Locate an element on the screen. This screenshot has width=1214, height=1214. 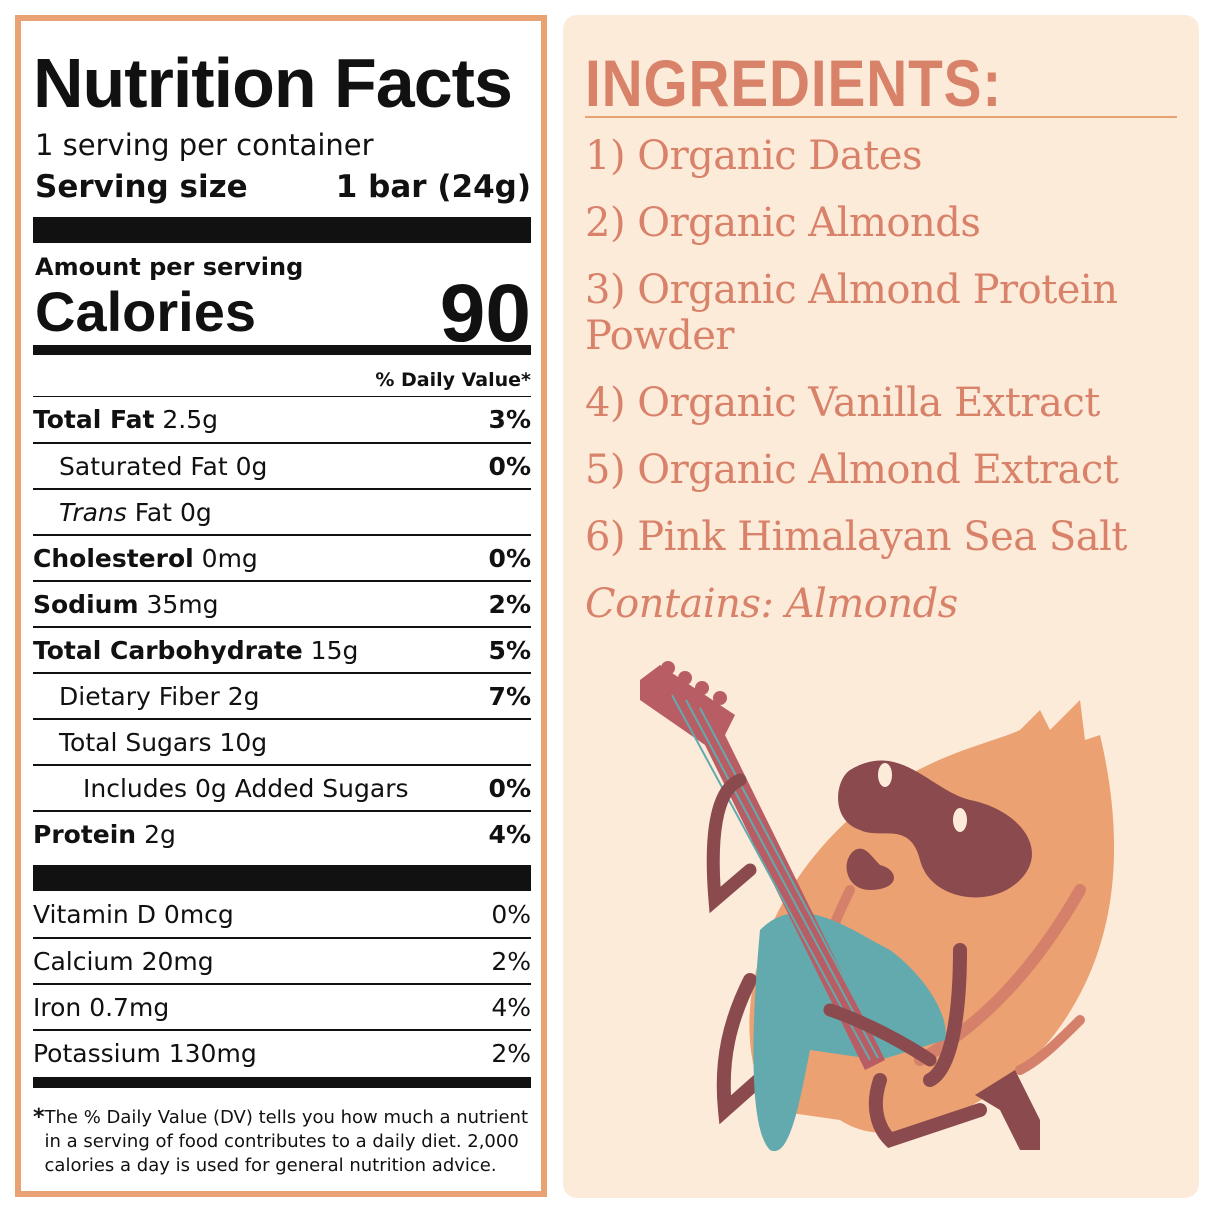
nutrient-row: Includes 0g Added Sugars 0% is located at coordinates (282, 787).